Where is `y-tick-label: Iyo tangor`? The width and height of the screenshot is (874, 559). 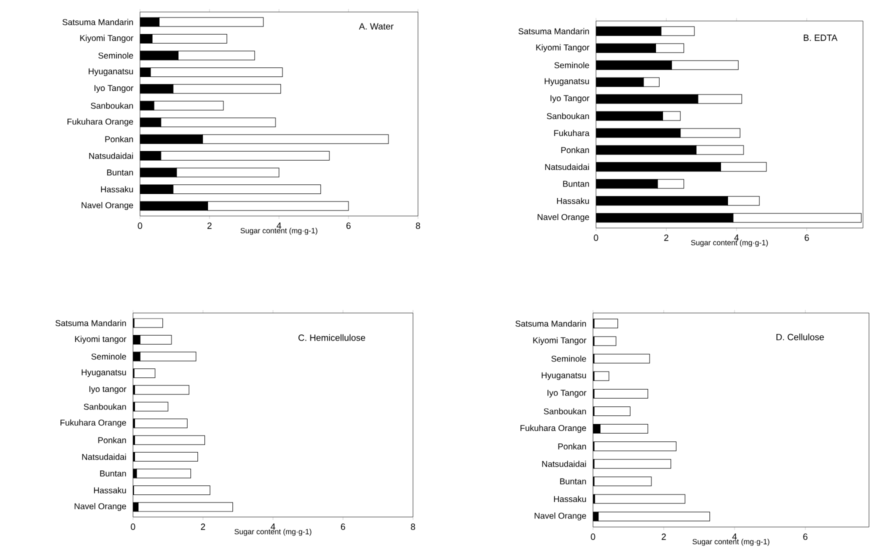 y-tick-label: Iyo tangor is located at coordinates (107, 390).